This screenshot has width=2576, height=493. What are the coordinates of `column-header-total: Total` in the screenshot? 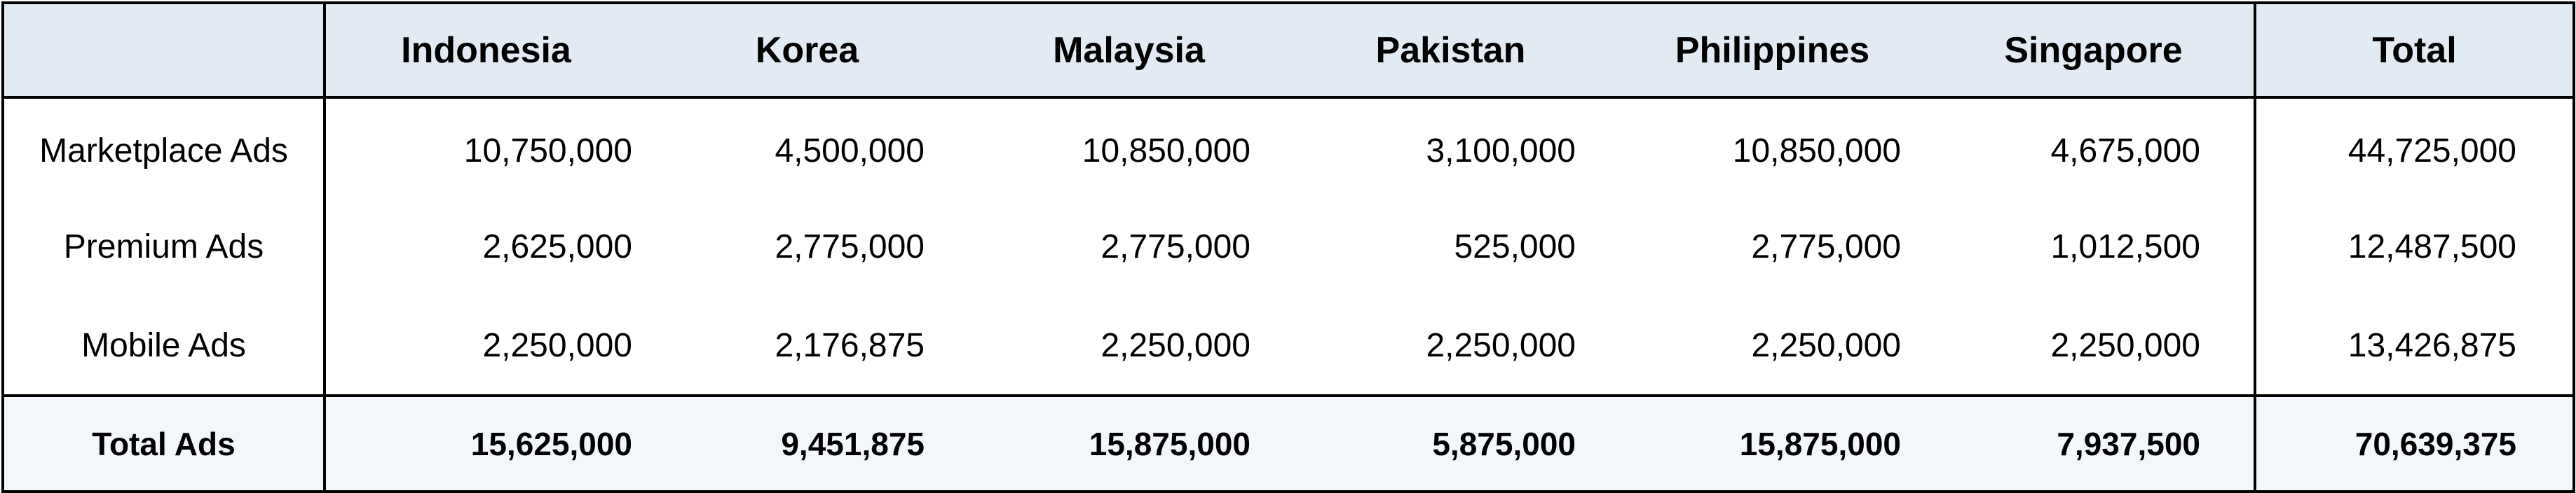 It's located at (2414, 50).